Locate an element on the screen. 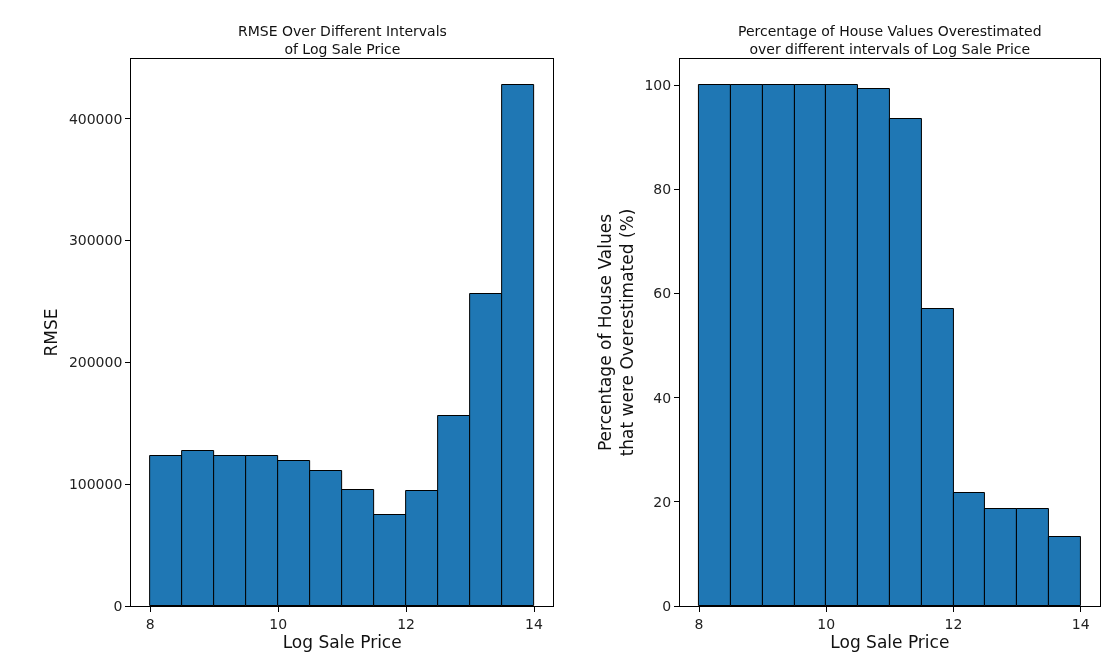  y-tick-label: 100000 is located at coordinates (95, 484).